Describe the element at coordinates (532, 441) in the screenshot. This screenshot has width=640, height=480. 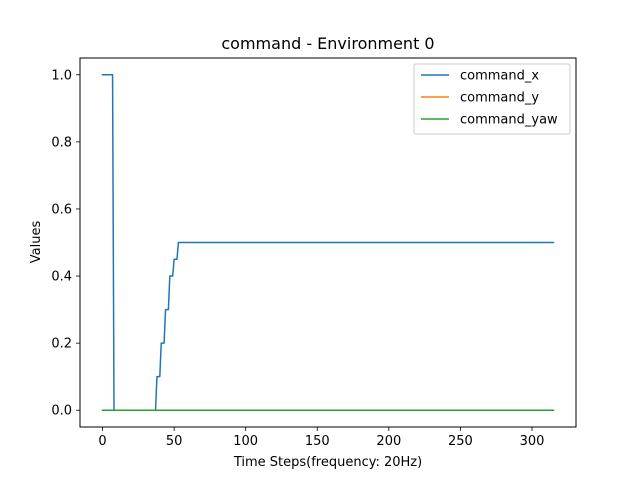
I see `x-tick-label: 300` at that location.